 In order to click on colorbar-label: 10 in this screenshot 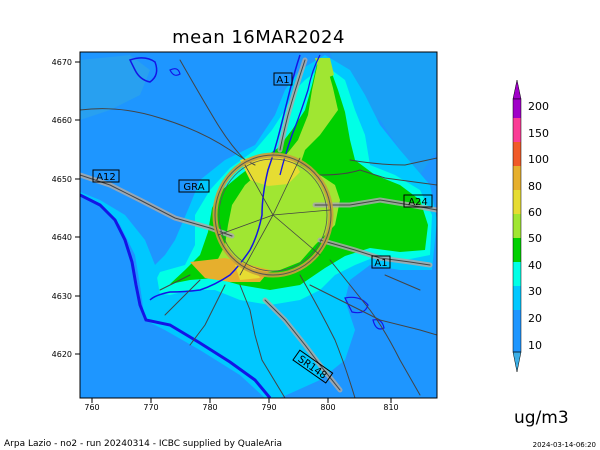, I will do `click(535, 345)`.